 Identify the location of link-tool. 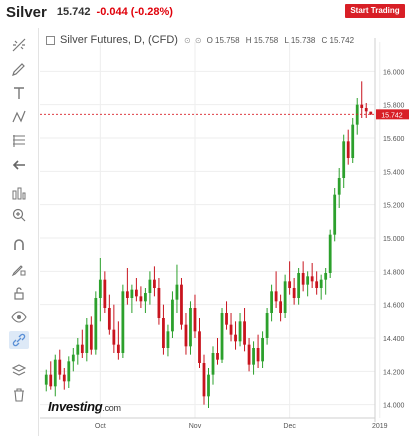
(19, 340).